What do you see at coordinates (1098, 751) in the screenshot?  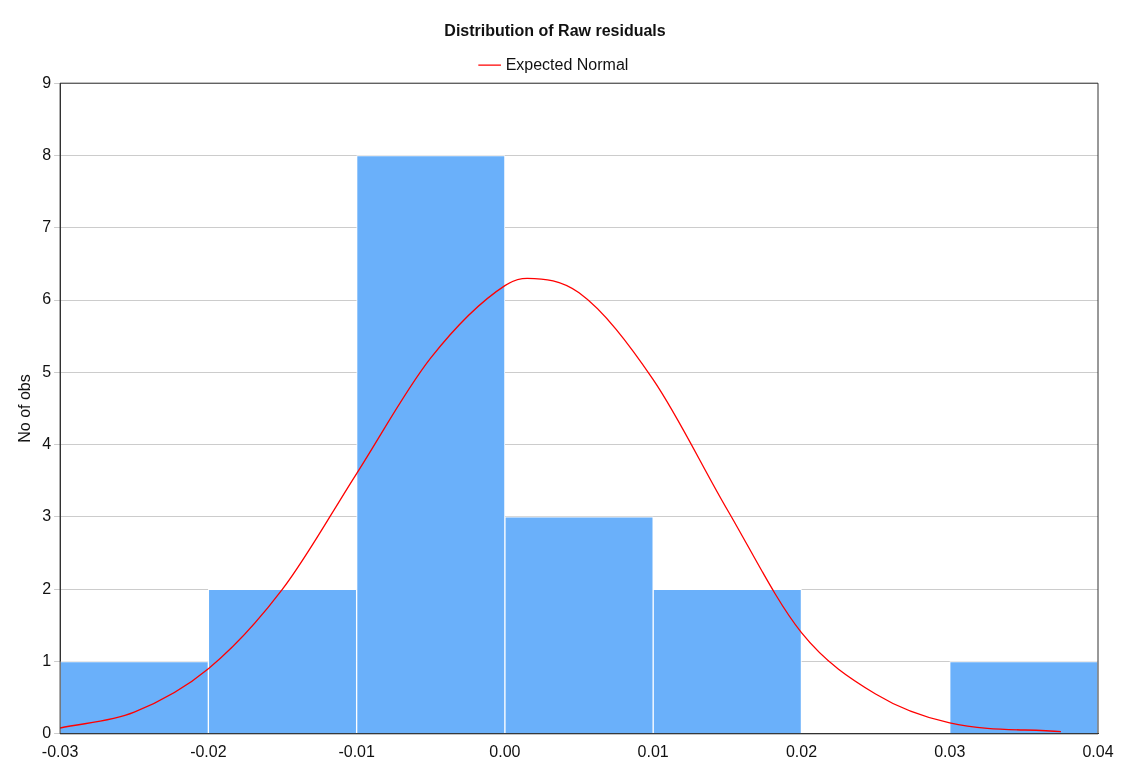 I see `x-tick-label: 0.04` at bounding box center [1098, 751].